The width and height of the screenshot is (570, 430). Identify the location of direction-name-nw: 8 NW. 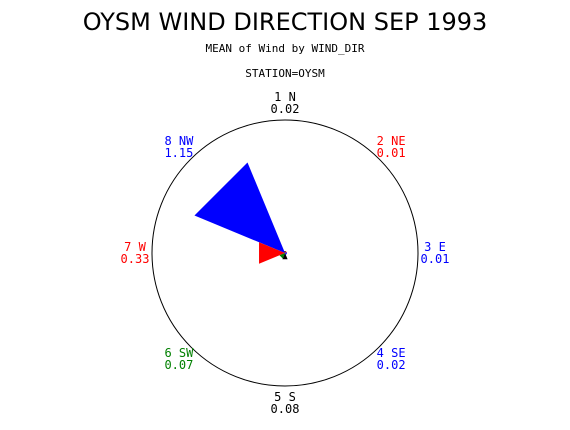
(179, 141).